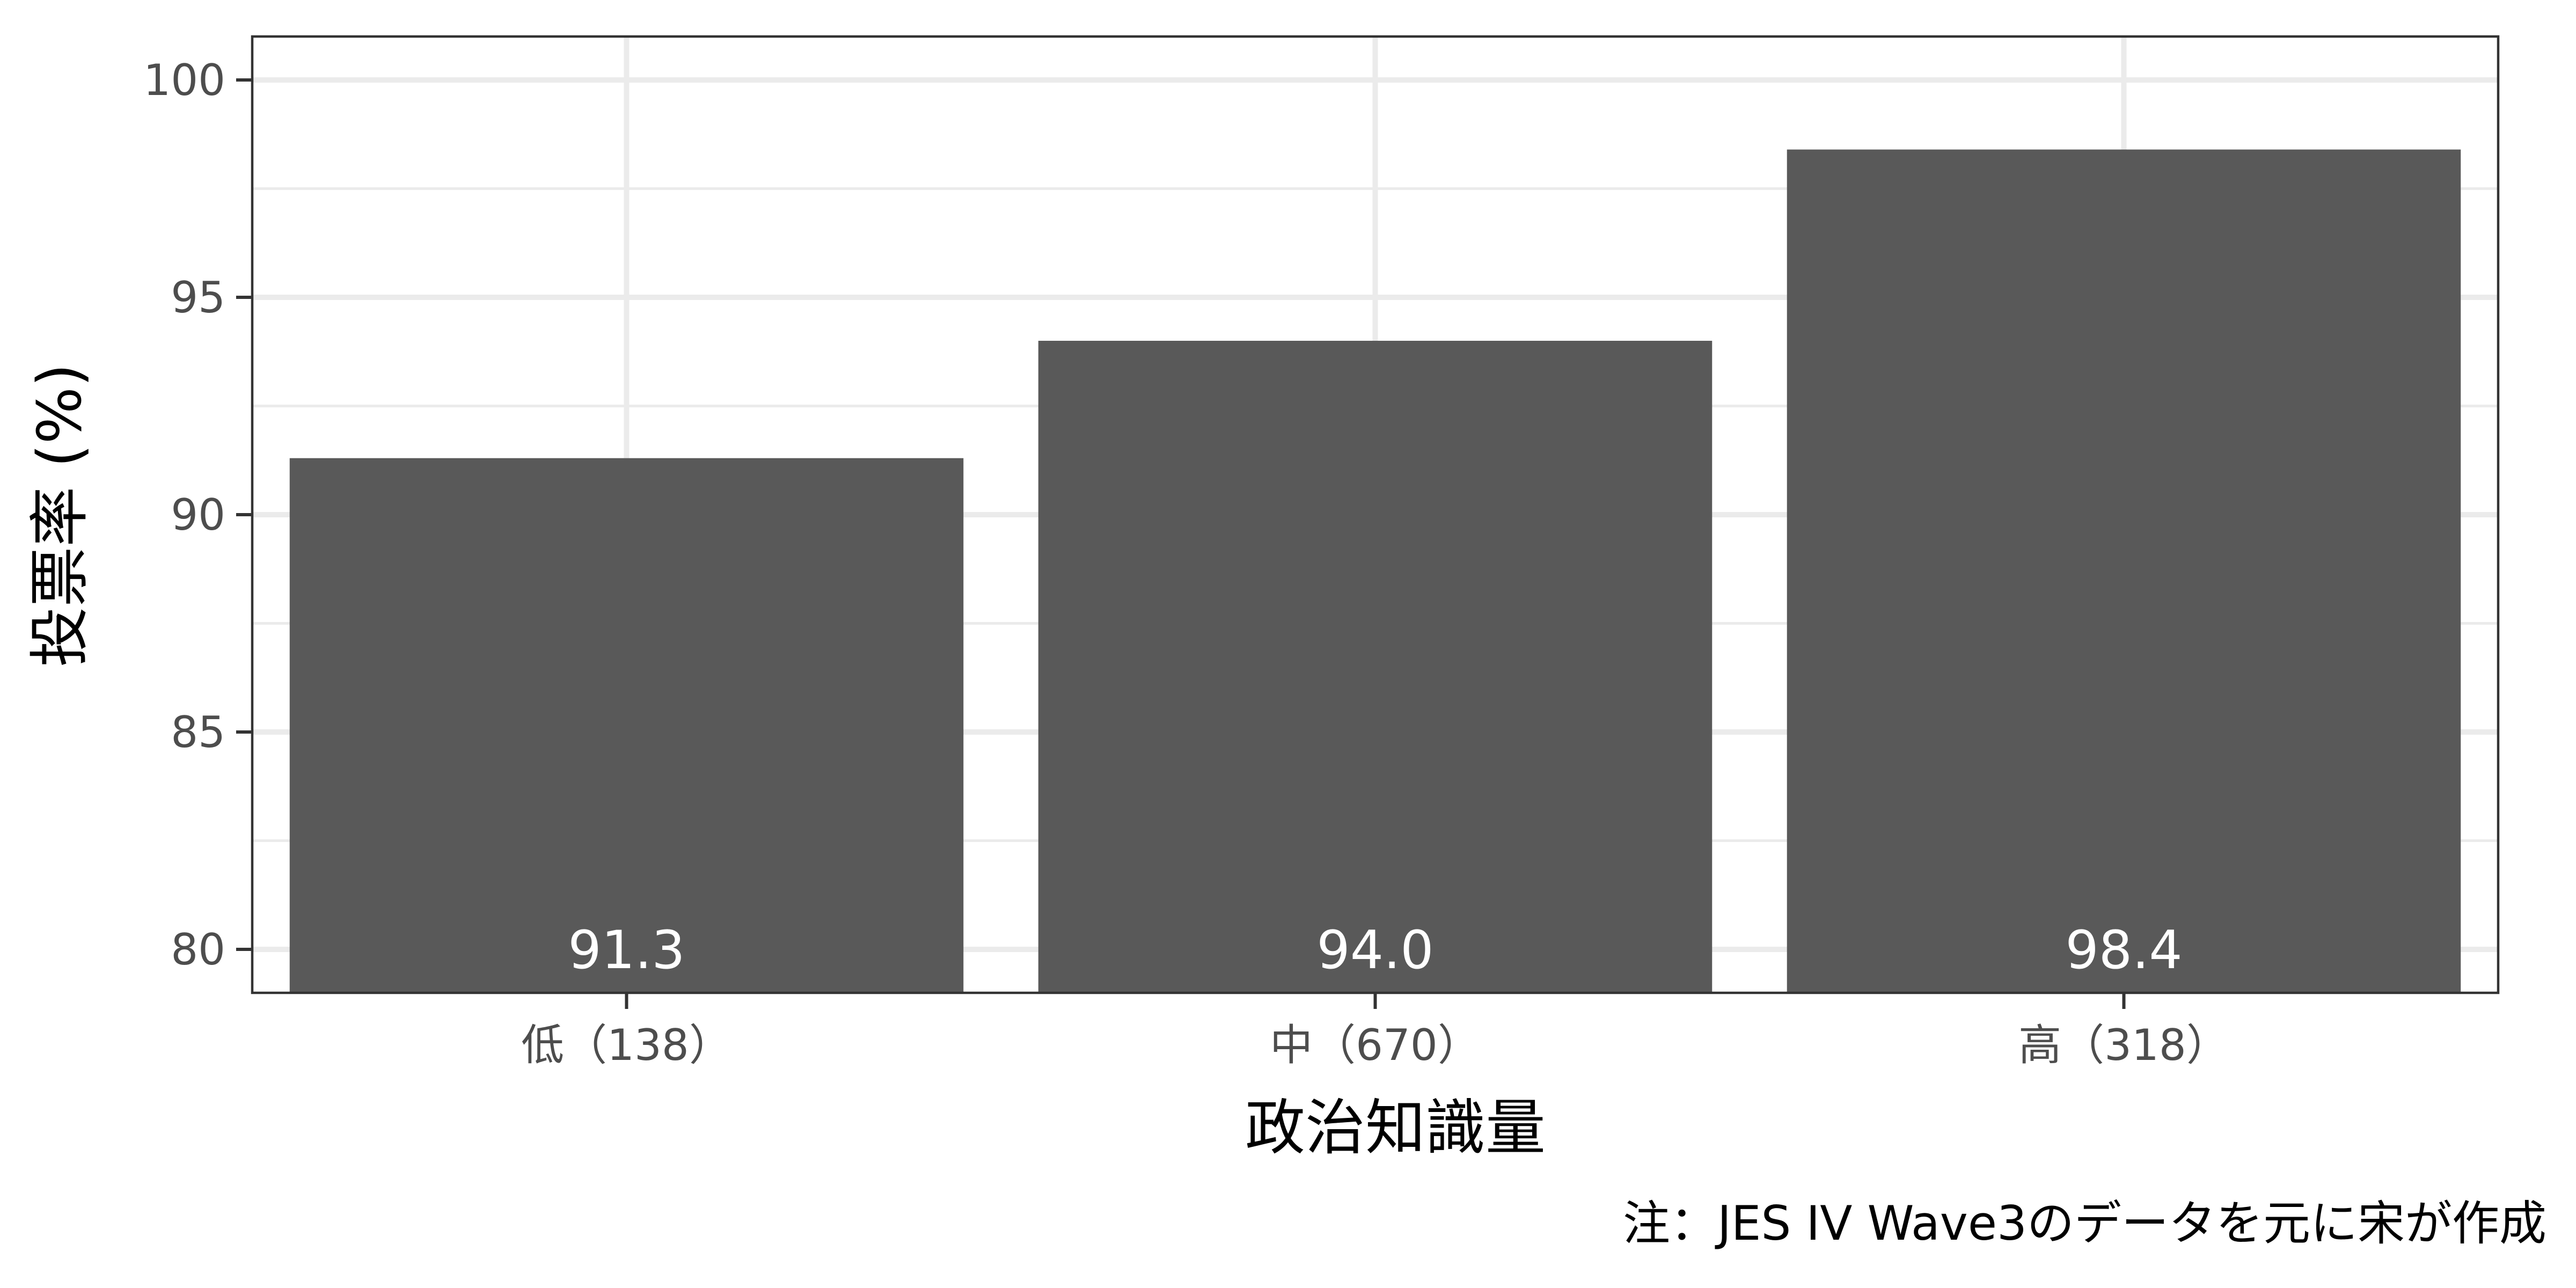 This screenshot has height=1288, width=2576. Describe the element at coordinates (198, 298) in the screenshot. I see `y-tick-label: 95` at that location.